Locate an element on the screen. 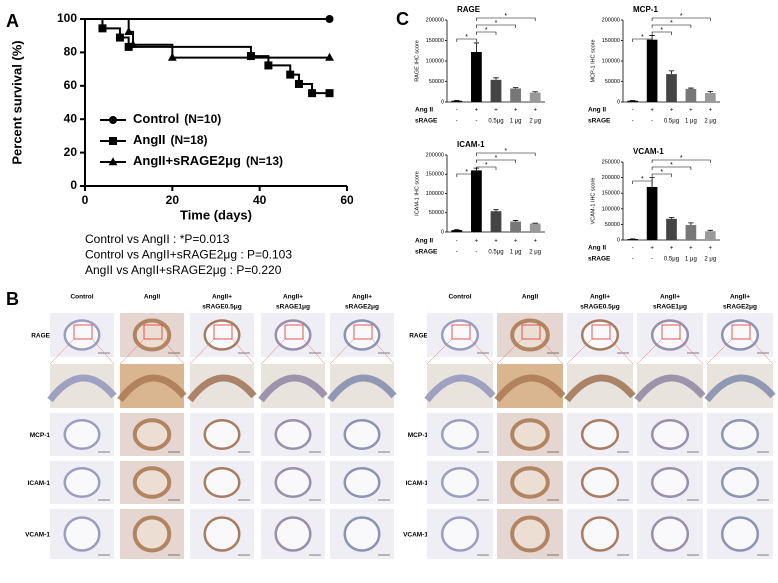 The width and height of the screenshot is (778, 583). column-header: AngII is located at coordinates (152, 297).